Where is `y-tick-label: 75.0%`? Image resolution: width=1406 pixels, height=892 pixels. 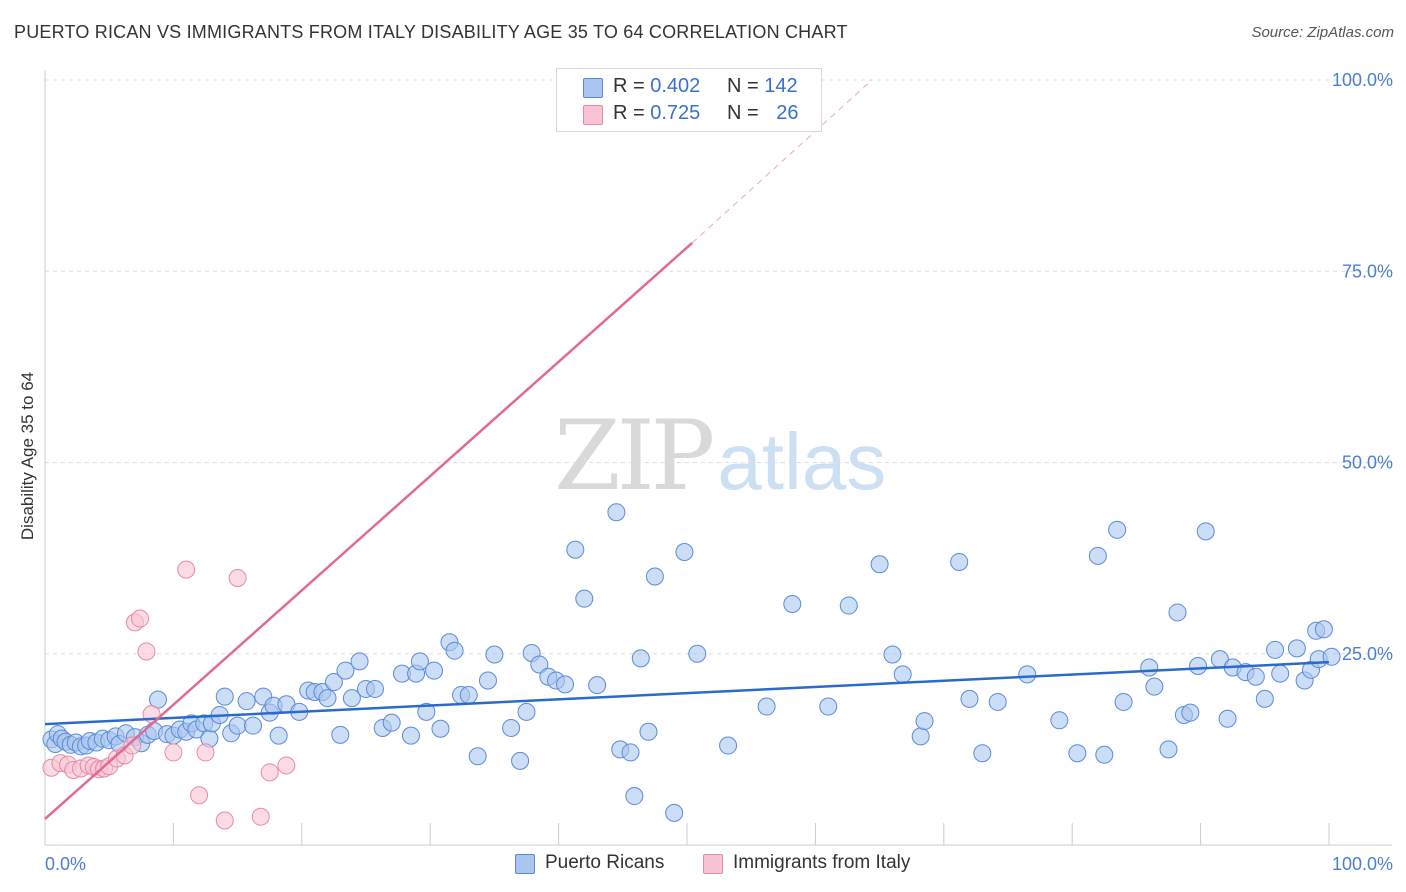 y-tick-label: 75.0% is located at coordinates (1367, 271).